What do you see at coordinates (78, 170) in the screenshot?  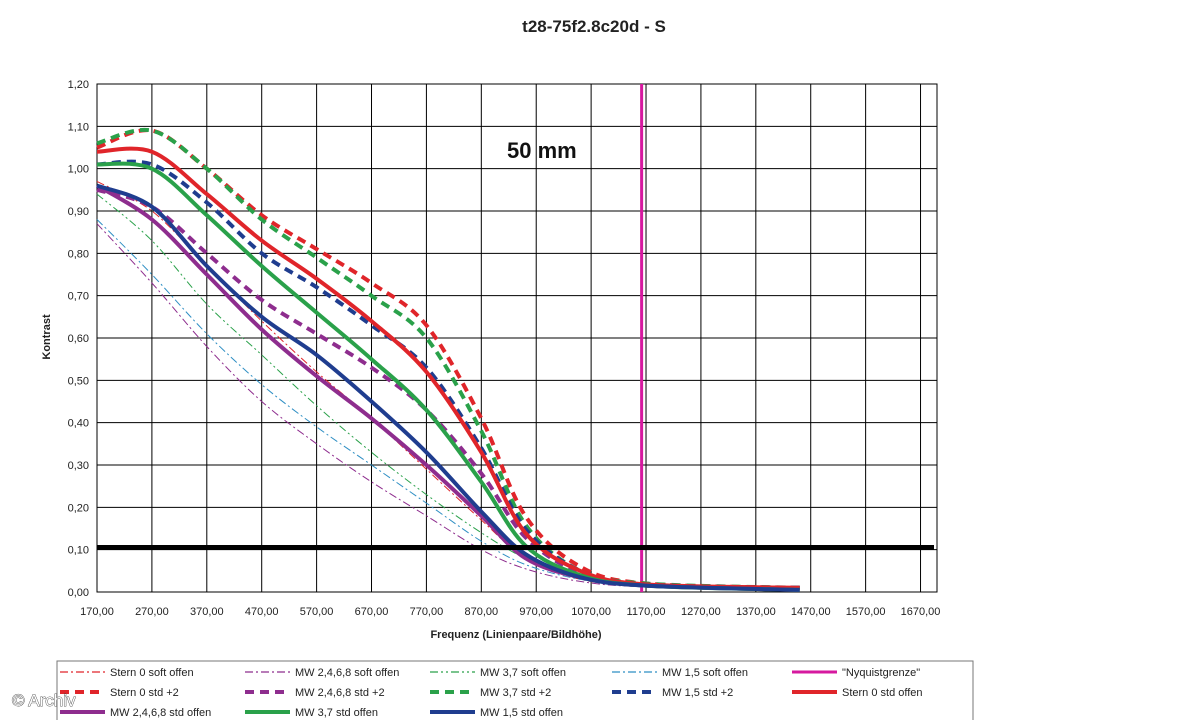 I see `y-tick-label: 1,00` at bounding box center [78, 170].